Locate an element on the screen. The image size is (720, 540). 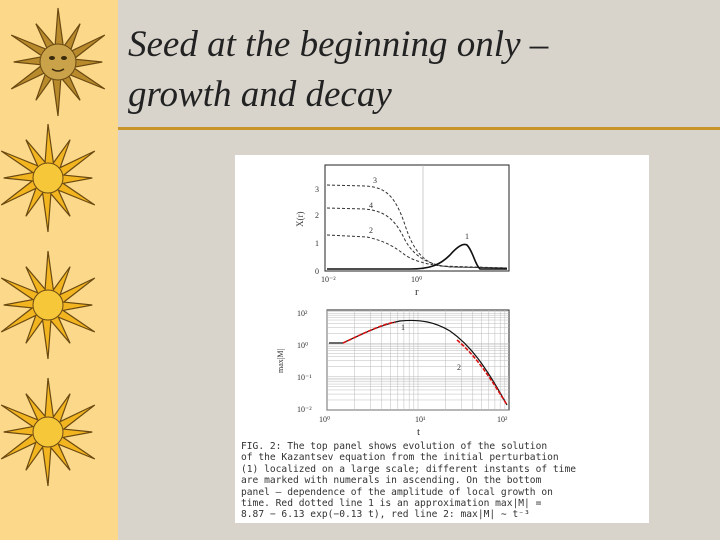
bottom-ytick: 10⁻² is located at coordinates (304, 409).